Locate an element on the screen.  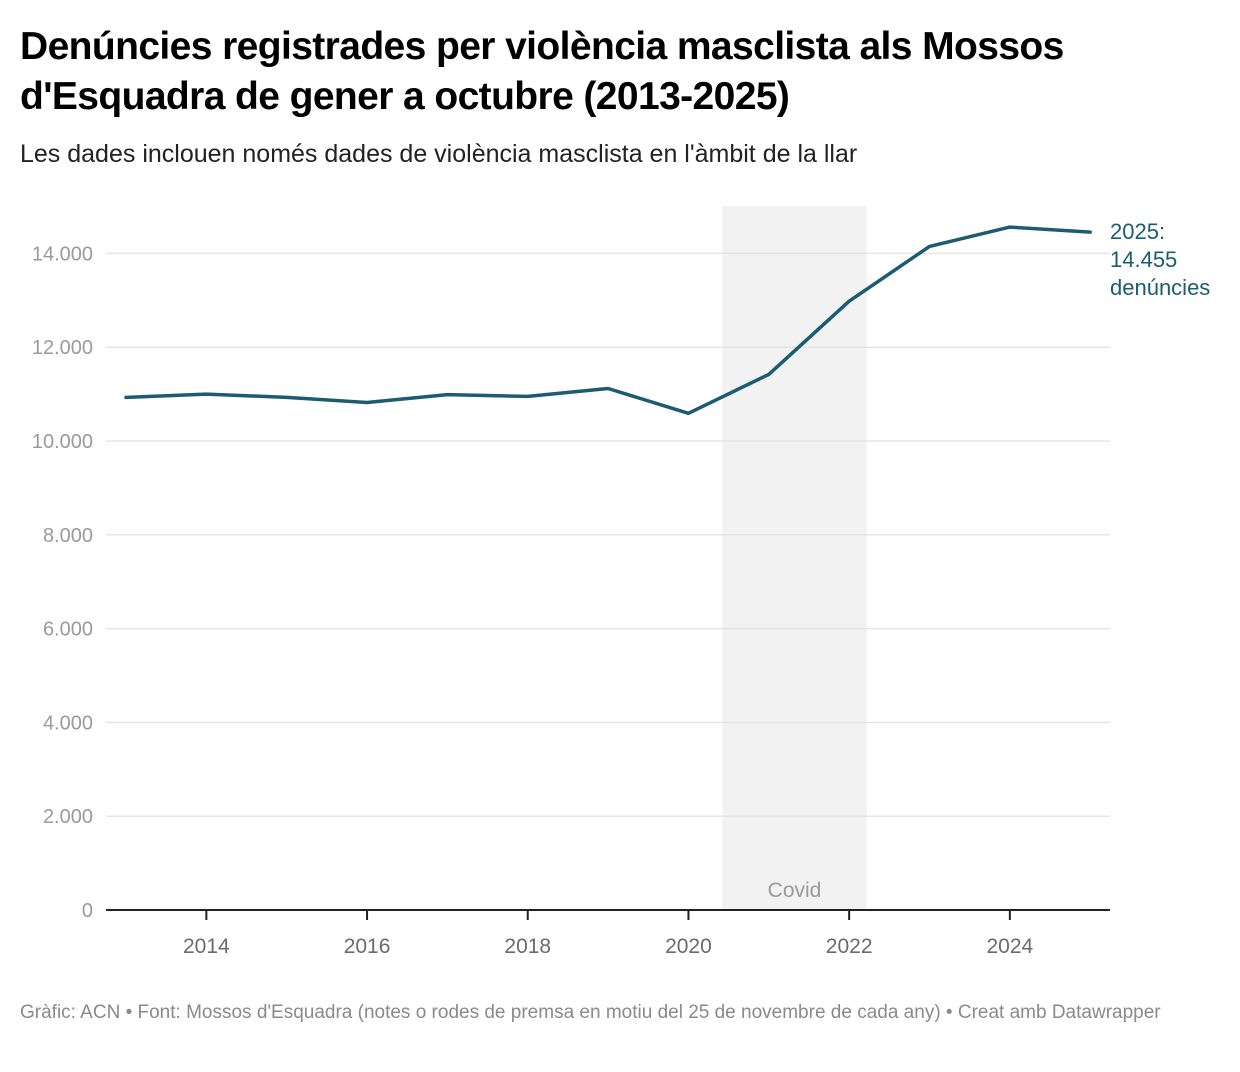
covid-band-group: Covid is located at coordinates (794, 558).